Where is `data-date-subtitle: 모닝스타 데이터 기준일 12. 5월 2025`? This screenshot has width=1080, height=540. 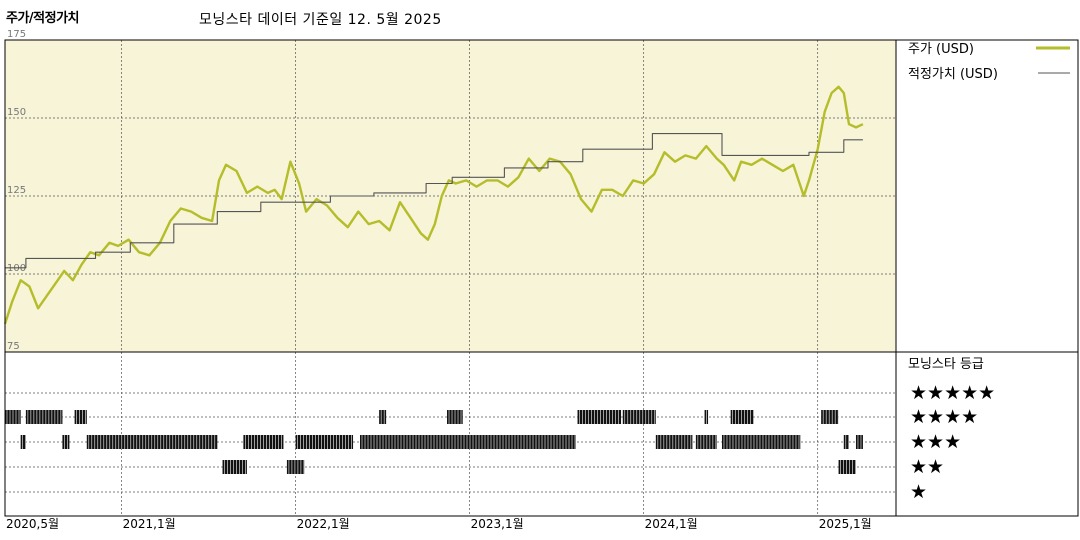
data-date-subtitle: 모닝스타 데이터 기준일 12. 5월 2025 is located at coordinates (320, 20).